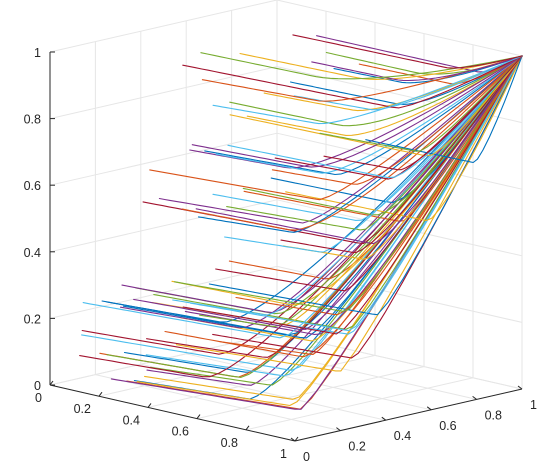 The width and height of the screenshot is (550, 461). What do you see at coordinates (447, 426) in the screenshot?
I see `y-tick-label: 0.6` at bounding box center [447, 426].